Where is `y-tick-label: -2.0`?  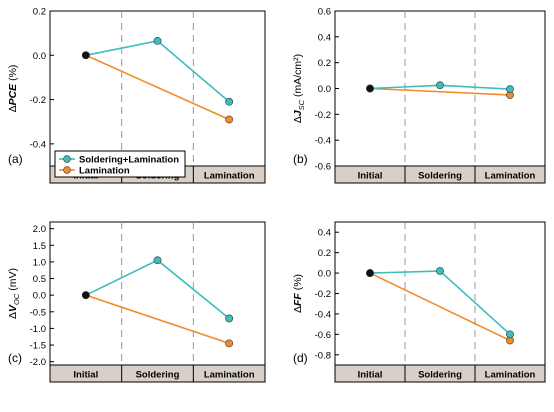 y-tick-label: -2.0 is located at coordinates (38, 362).